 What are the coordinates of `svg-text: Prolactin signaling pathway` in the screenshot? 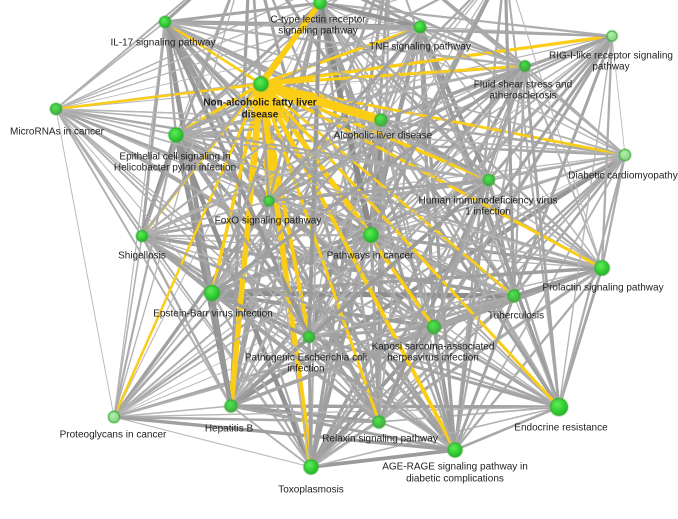 It's located at (602, 288).